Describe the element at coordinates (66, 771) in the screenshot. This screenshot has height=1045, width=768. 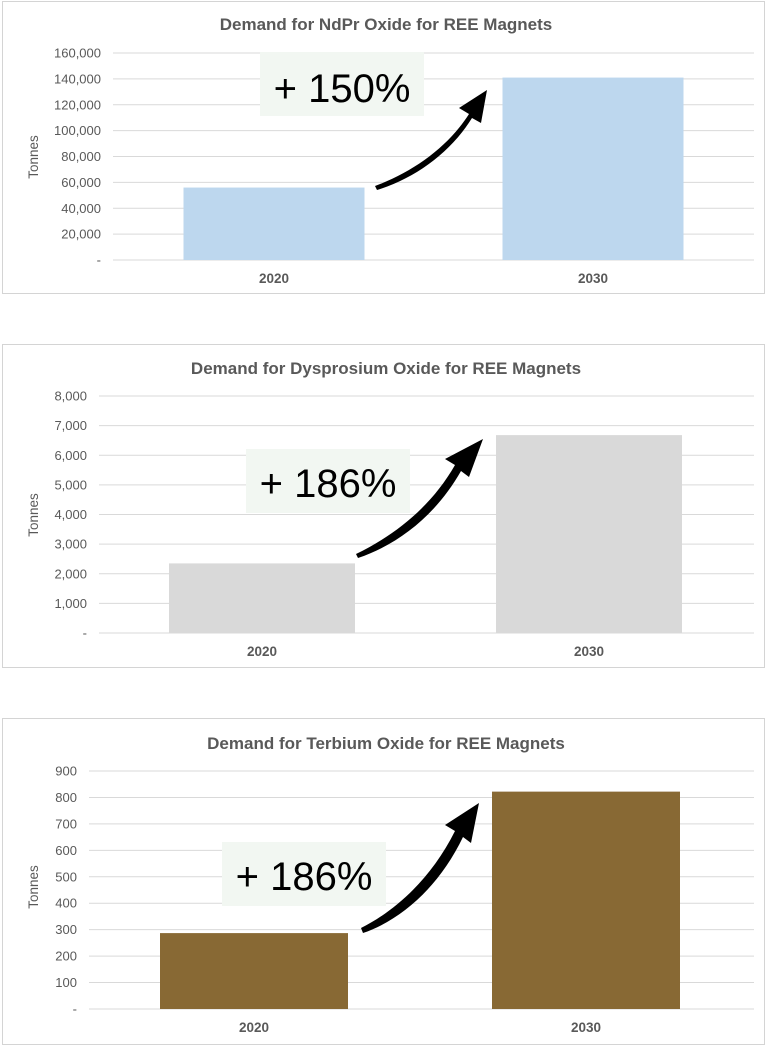
I see `y-tick-label: 900` at that location.